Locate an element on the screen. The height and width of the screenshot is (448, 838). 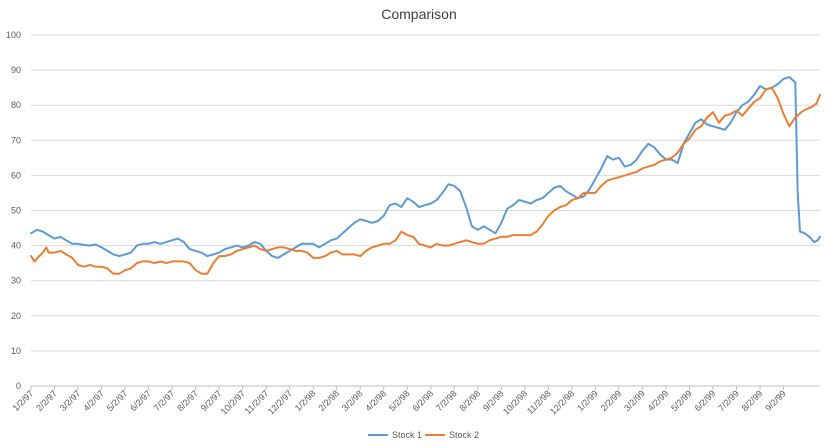
x-tick-label: 8/2/97 is located at coordinates (187, 400).